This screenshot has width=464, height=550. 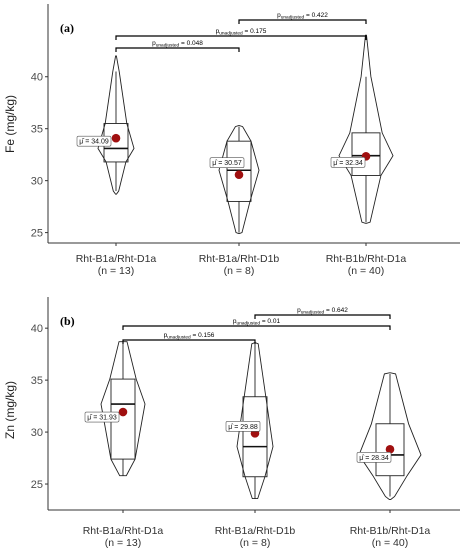 I want to click on comparison-bracket: punadjusted = 0.422, so click(x=302, y=18).